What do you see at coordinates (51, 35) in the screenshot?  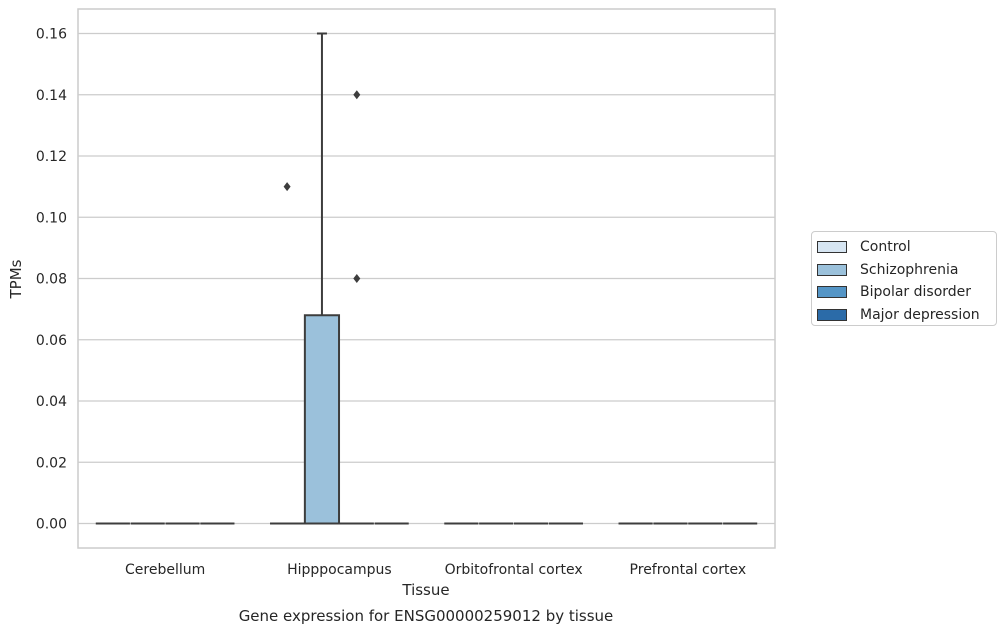 I see `y-tick-label: 0.16` at bounding box center [51, 35].